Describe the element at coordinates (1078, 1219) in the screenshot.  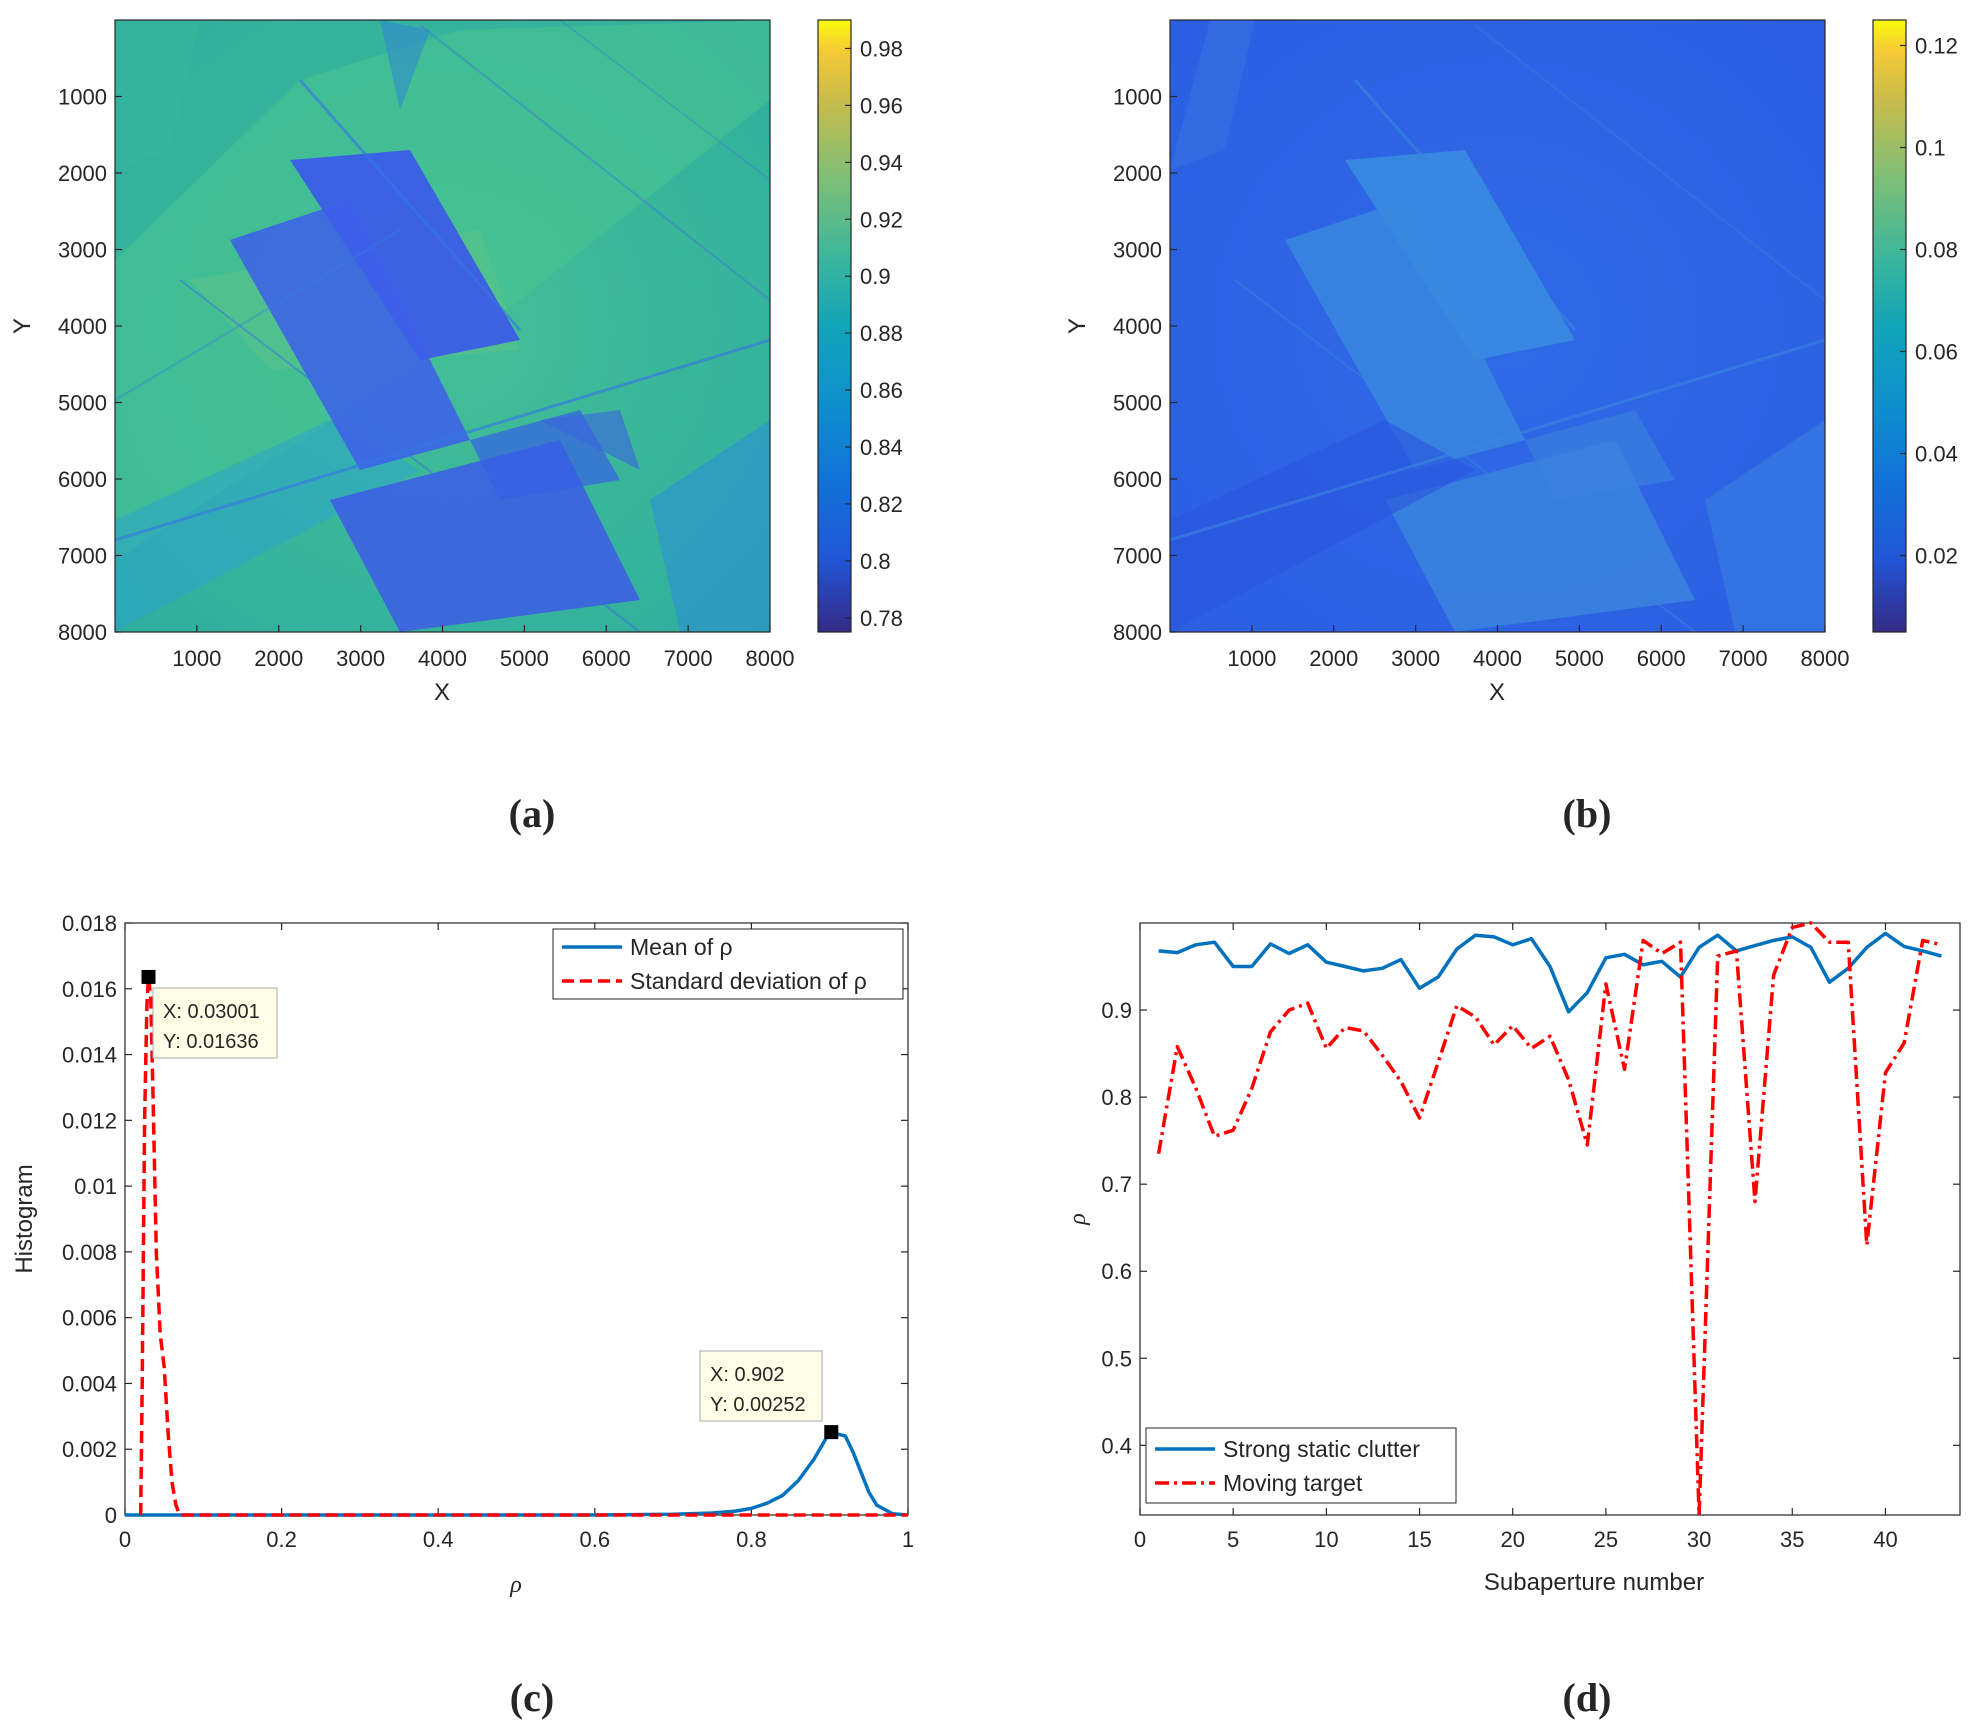
I see `panel-d-ylabel: ρ` at that location.